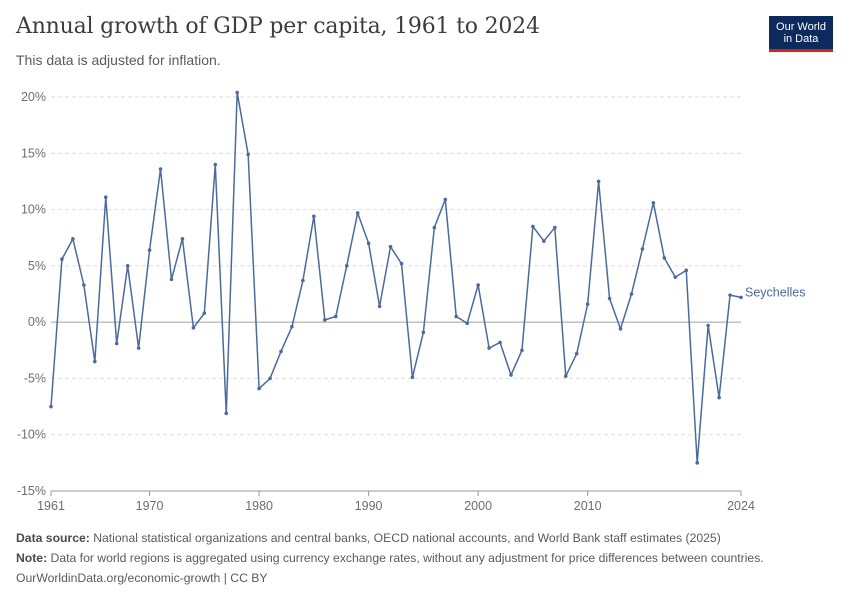 This screenshot has height=600, width=850. I want to click on y-tick-label: -15%, so click(31, 491).